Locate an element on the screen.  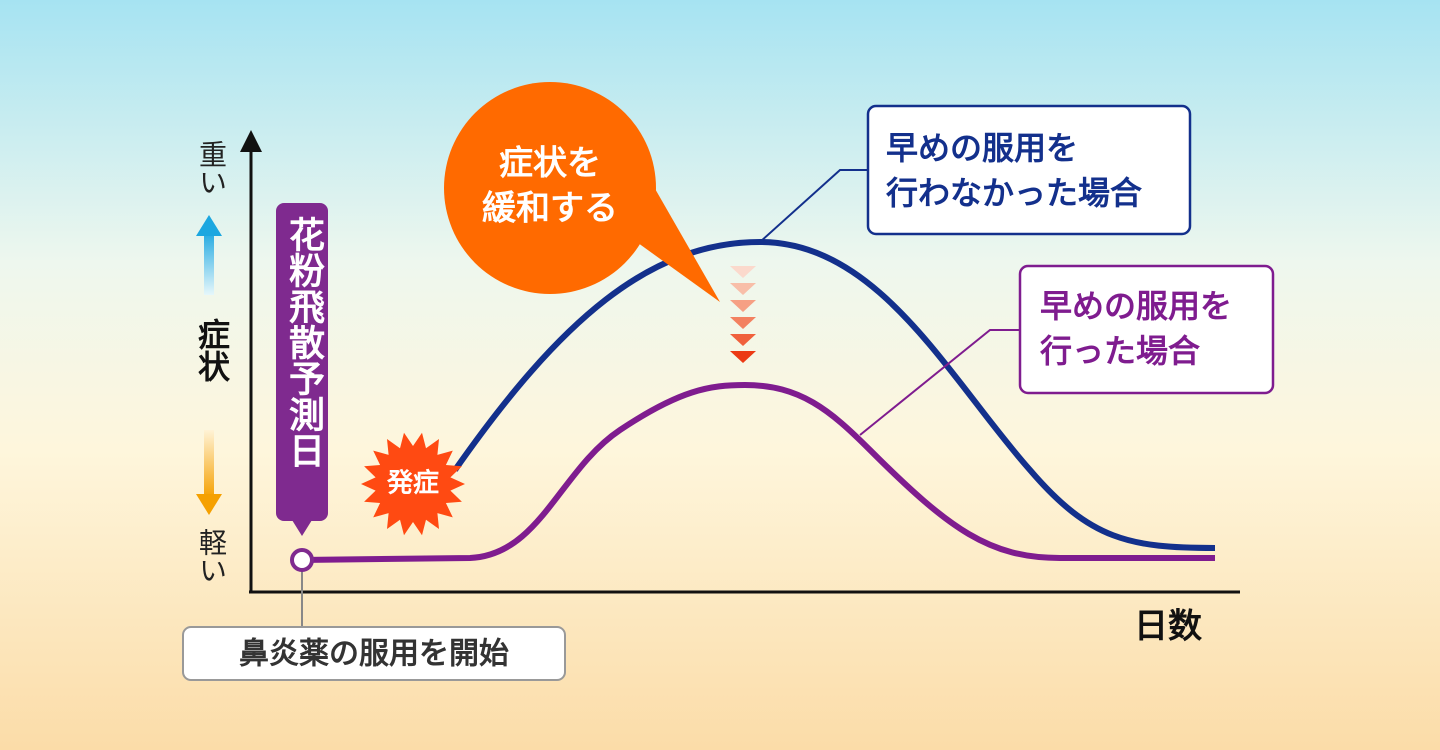
relief-bubble is located at coordinates (550, 188).